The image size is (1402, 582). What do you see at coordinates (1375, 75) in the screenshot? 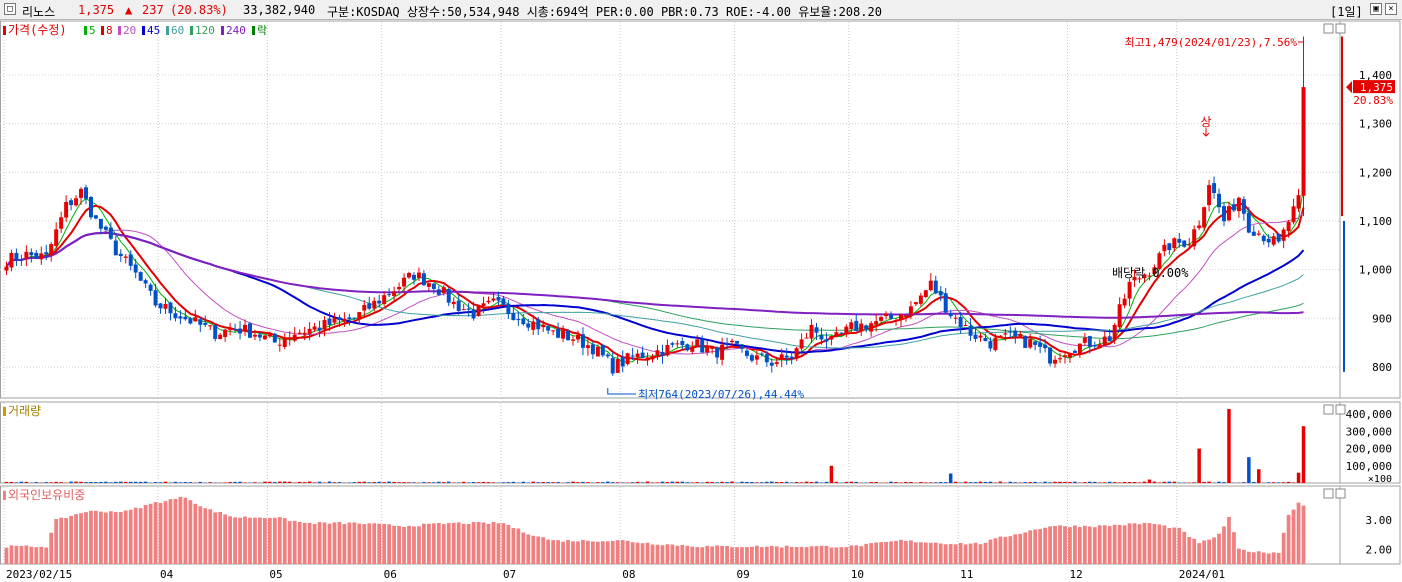
I see `price-tick-label: 1,400` at bounding box center [1375, 75].